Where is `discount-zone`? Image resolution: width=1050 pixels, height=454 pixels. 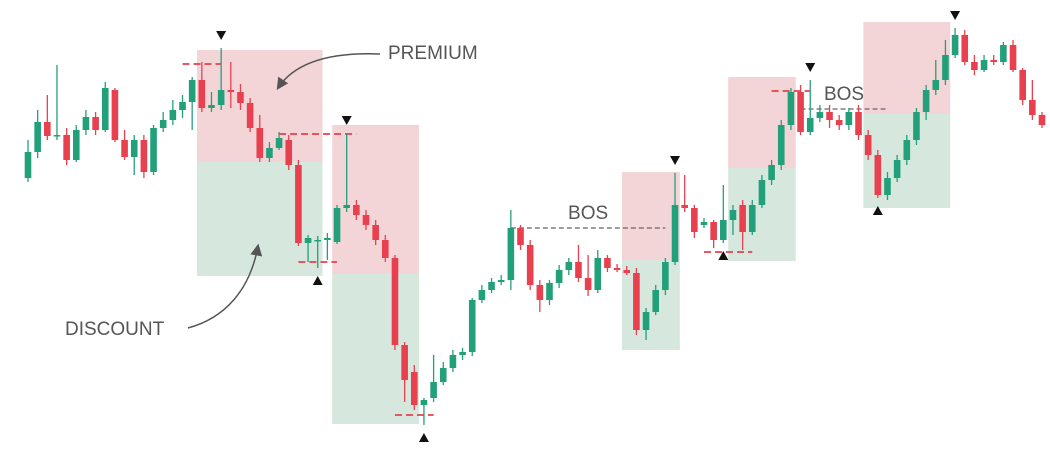 discount-zone is located at coordinates (260, 219).